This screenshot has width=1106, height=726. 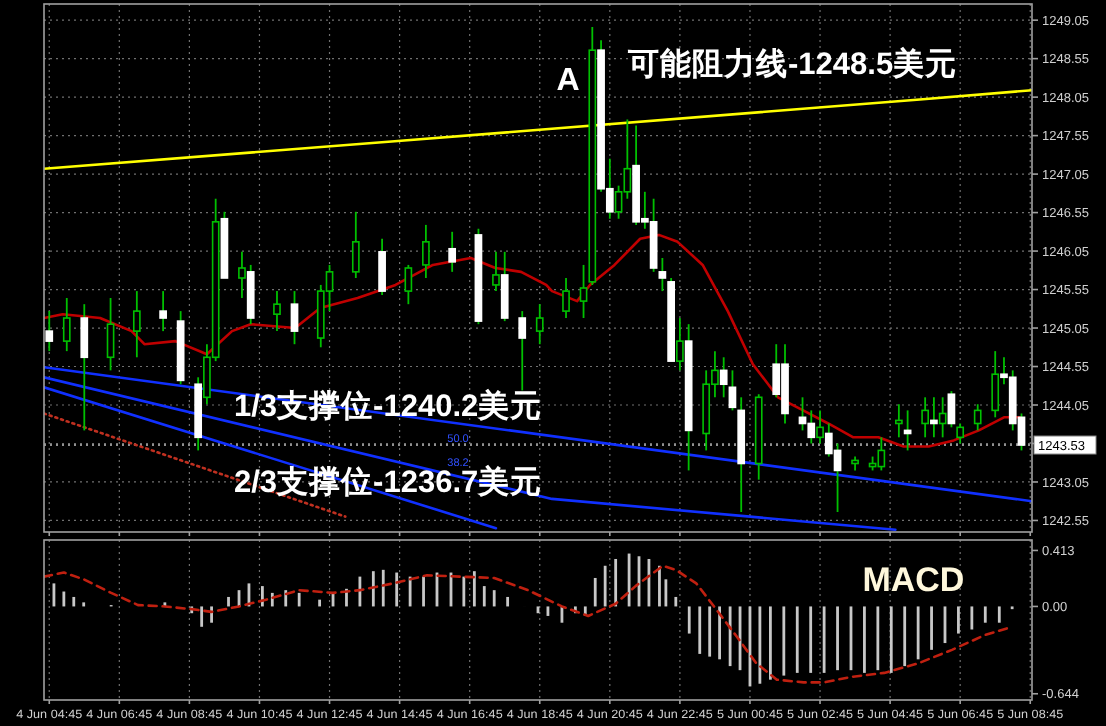 What do you see at coordinates (913, 580) in the screenshot?
I see `annotation: MACD` at bounding box center [913, 580].